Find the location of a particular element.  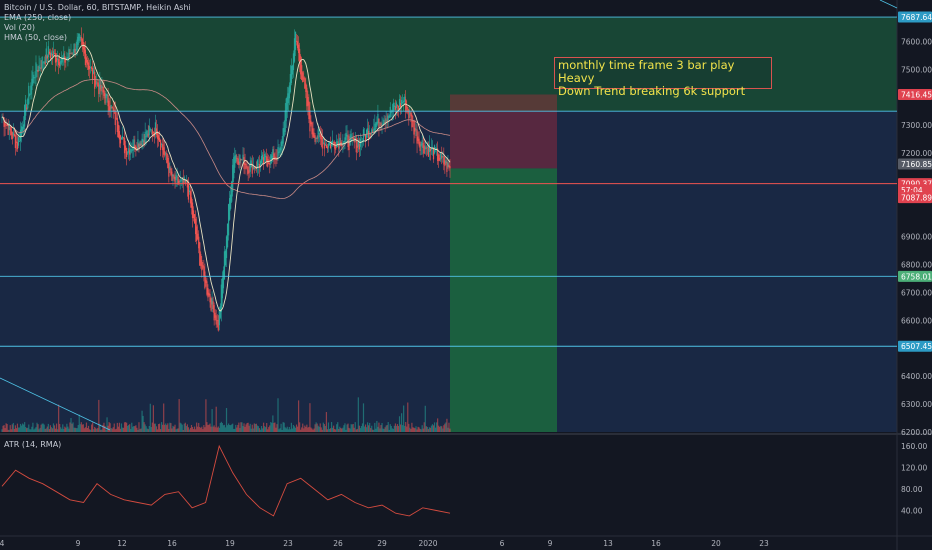

legend-atr: ATR (14, RMA) is located at coordinates (33, 444).